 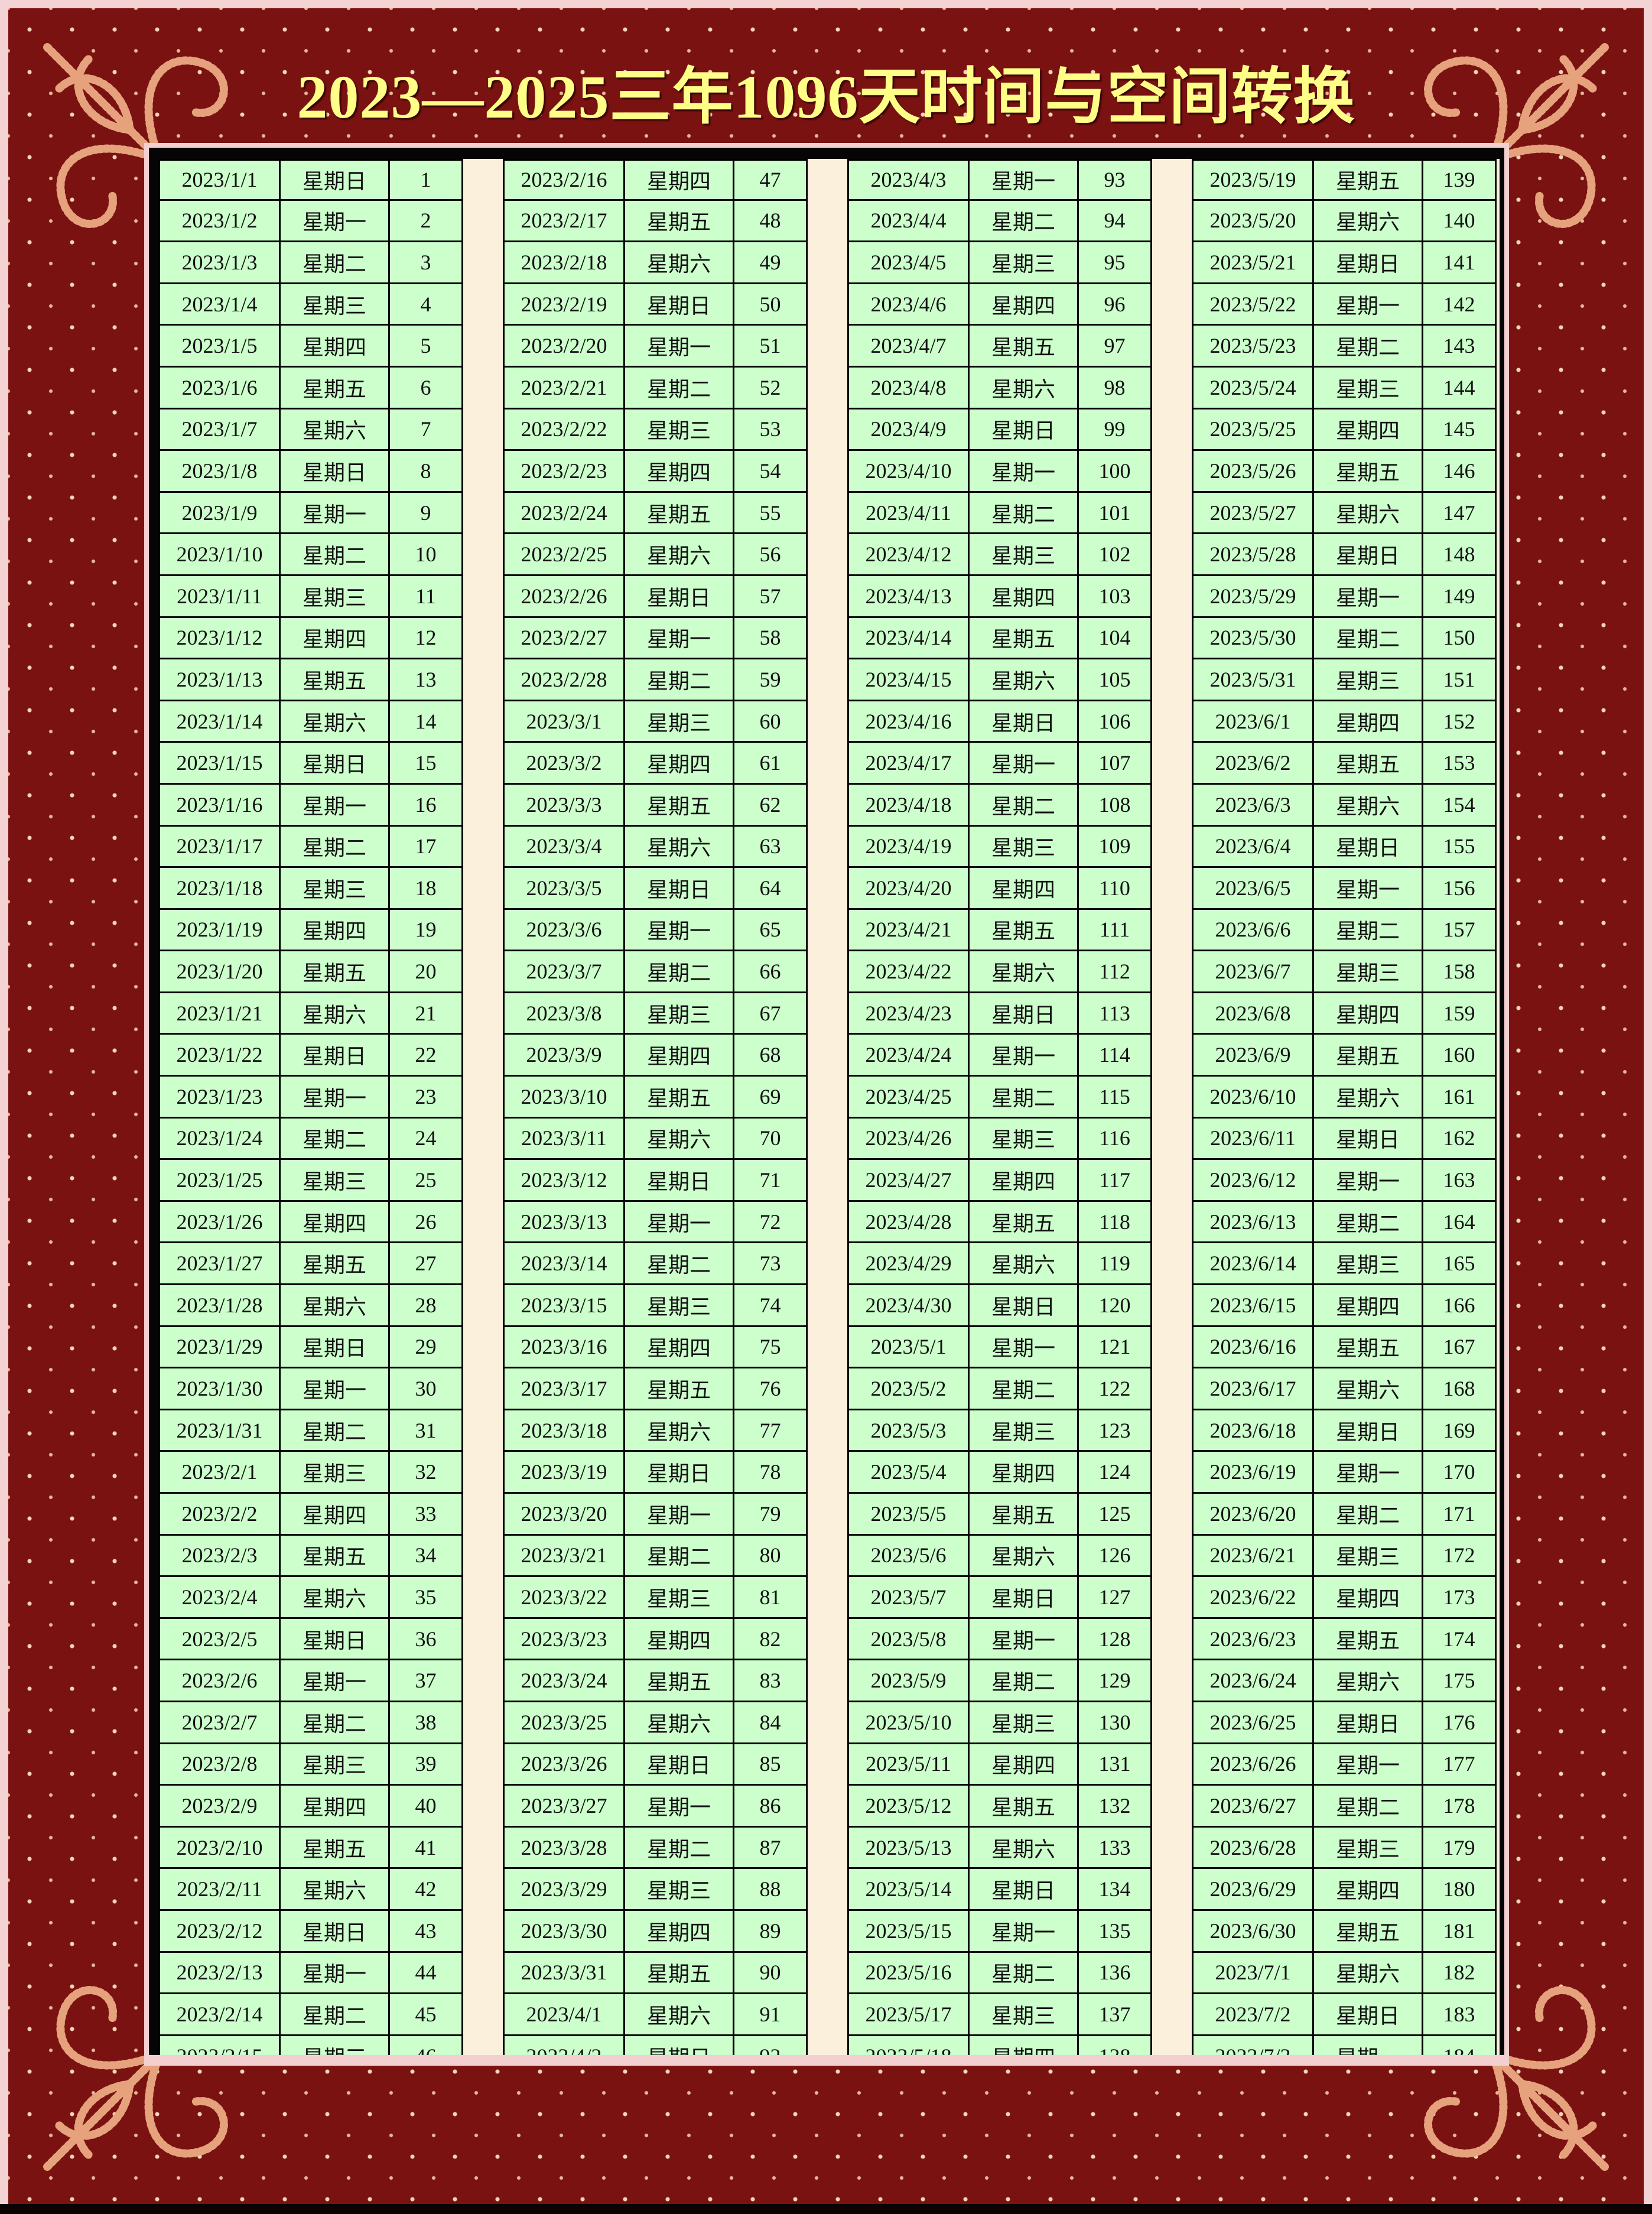 What do you see at coordinates (310, 1223) in the screenshot?
I see `table-row: 2023/1/26 星期四 26` at bounding box center [310, 1223].